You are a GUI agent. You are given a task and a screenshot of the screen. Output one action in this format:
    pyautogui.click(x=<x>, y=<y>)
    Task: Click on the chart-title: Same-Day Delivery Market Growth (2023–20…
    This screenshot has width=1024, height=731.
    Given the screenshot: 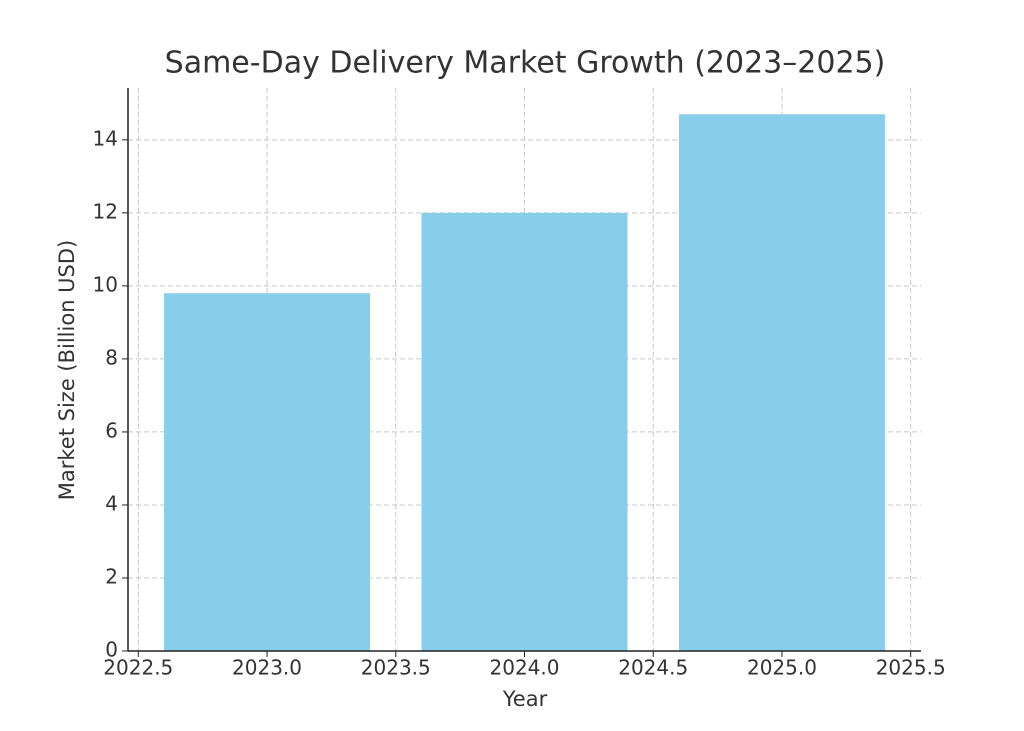 What is the action you would take?
    pyautogui.click(x=525, y=63)
    